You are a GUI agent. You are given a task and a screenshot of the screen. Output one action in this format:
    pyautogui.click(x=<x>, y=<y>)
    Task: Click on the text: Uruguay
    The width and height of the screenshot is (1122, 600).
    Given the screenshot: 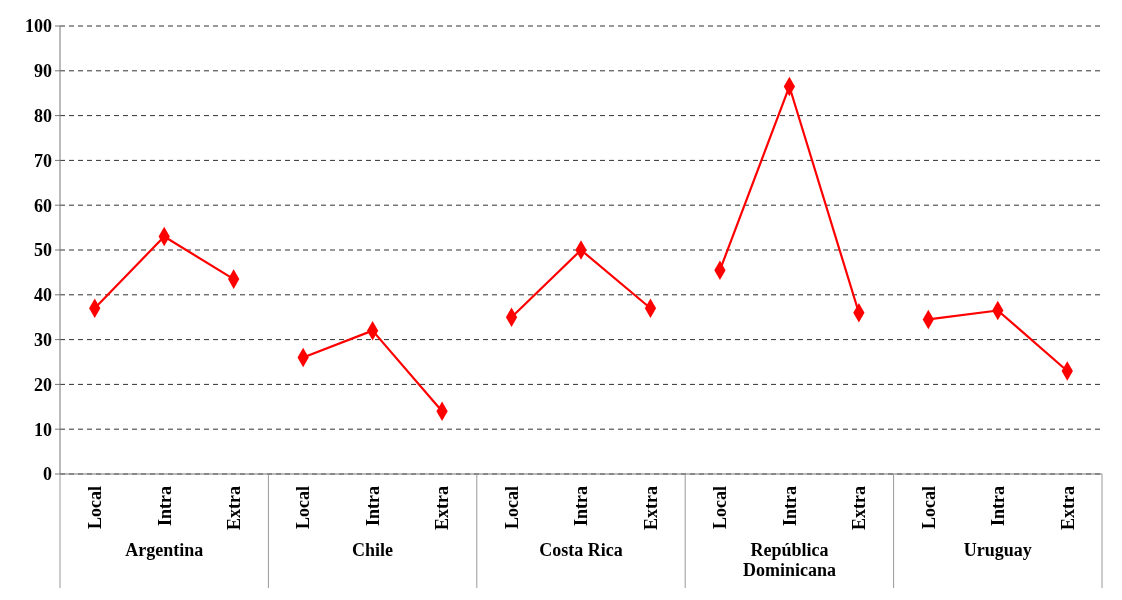 What is the action you would take?
    pyautogui.click(x=997, y=550)
    